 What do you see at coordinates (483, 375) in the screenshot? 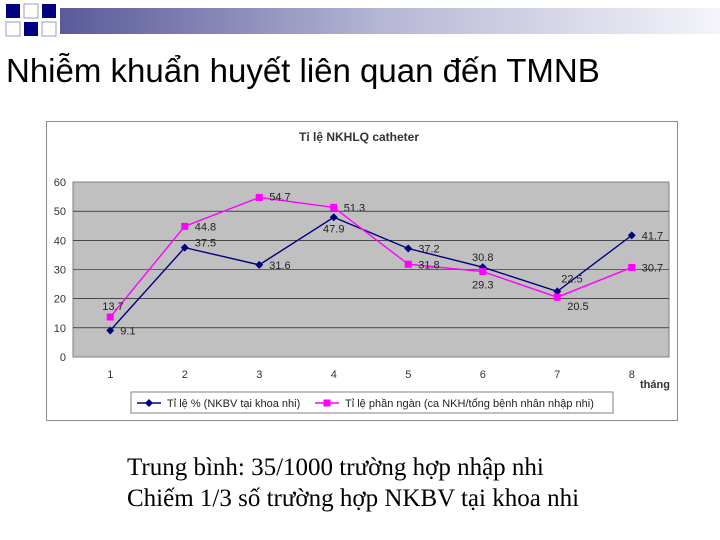
I see `x-tick-label: 6` at bounding box center [483, 375].